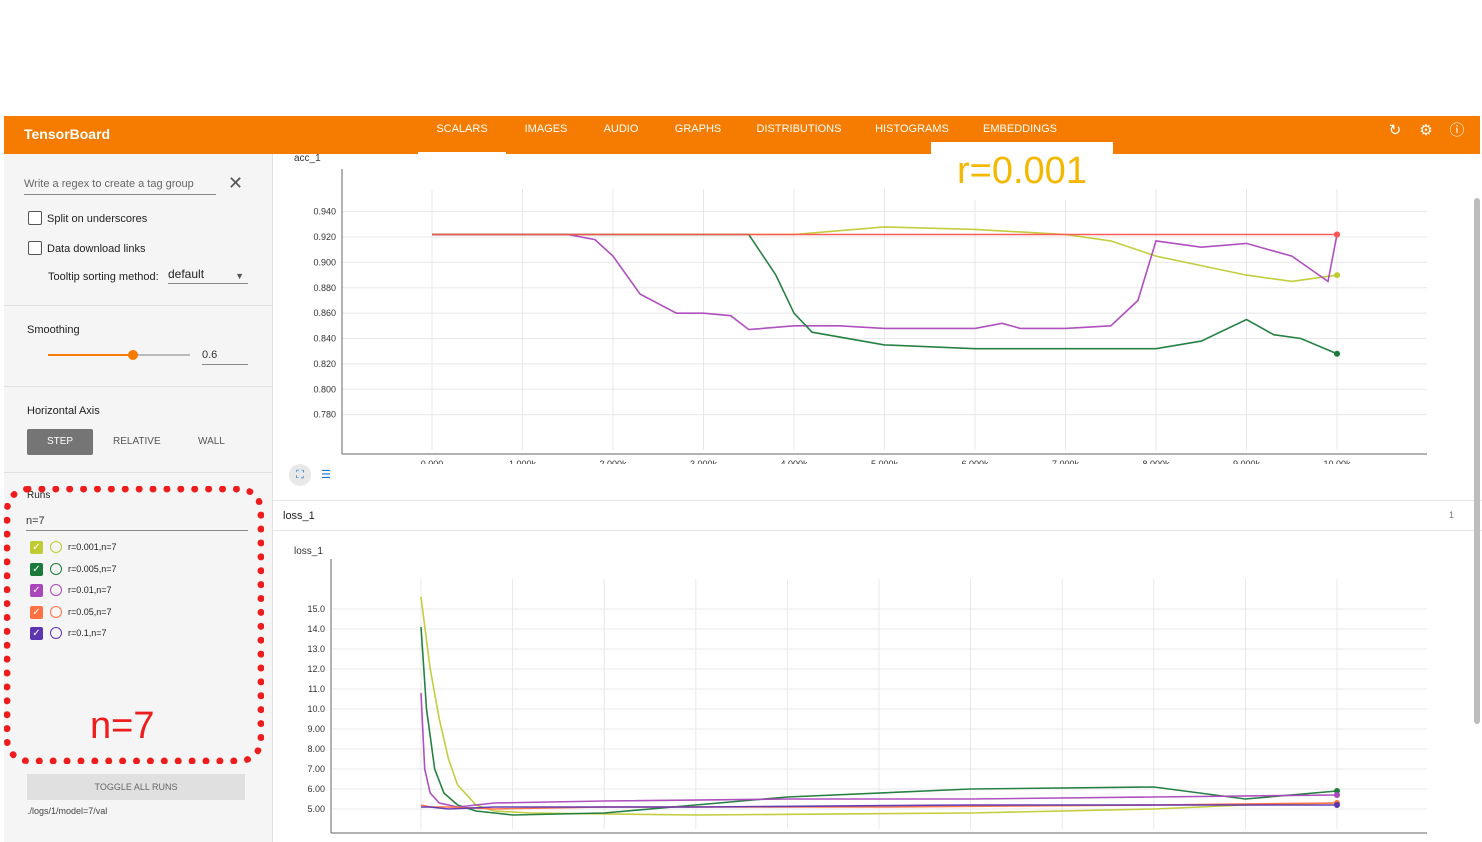  What do you see at coordinates (316, 749) in the screenshot?
I see `y-tick-label: 8.00` at bounding box center [316, 749].